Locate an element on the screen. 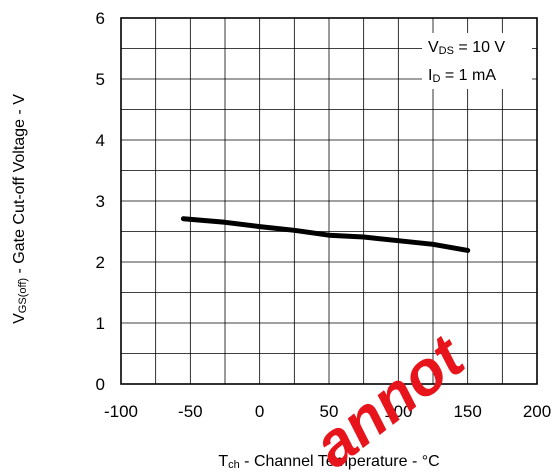 The width and height of the screenshot is (556, 472). x-tick-labels: -100 -50 0 50 100 150 200 is located at coordinates (327, 411).